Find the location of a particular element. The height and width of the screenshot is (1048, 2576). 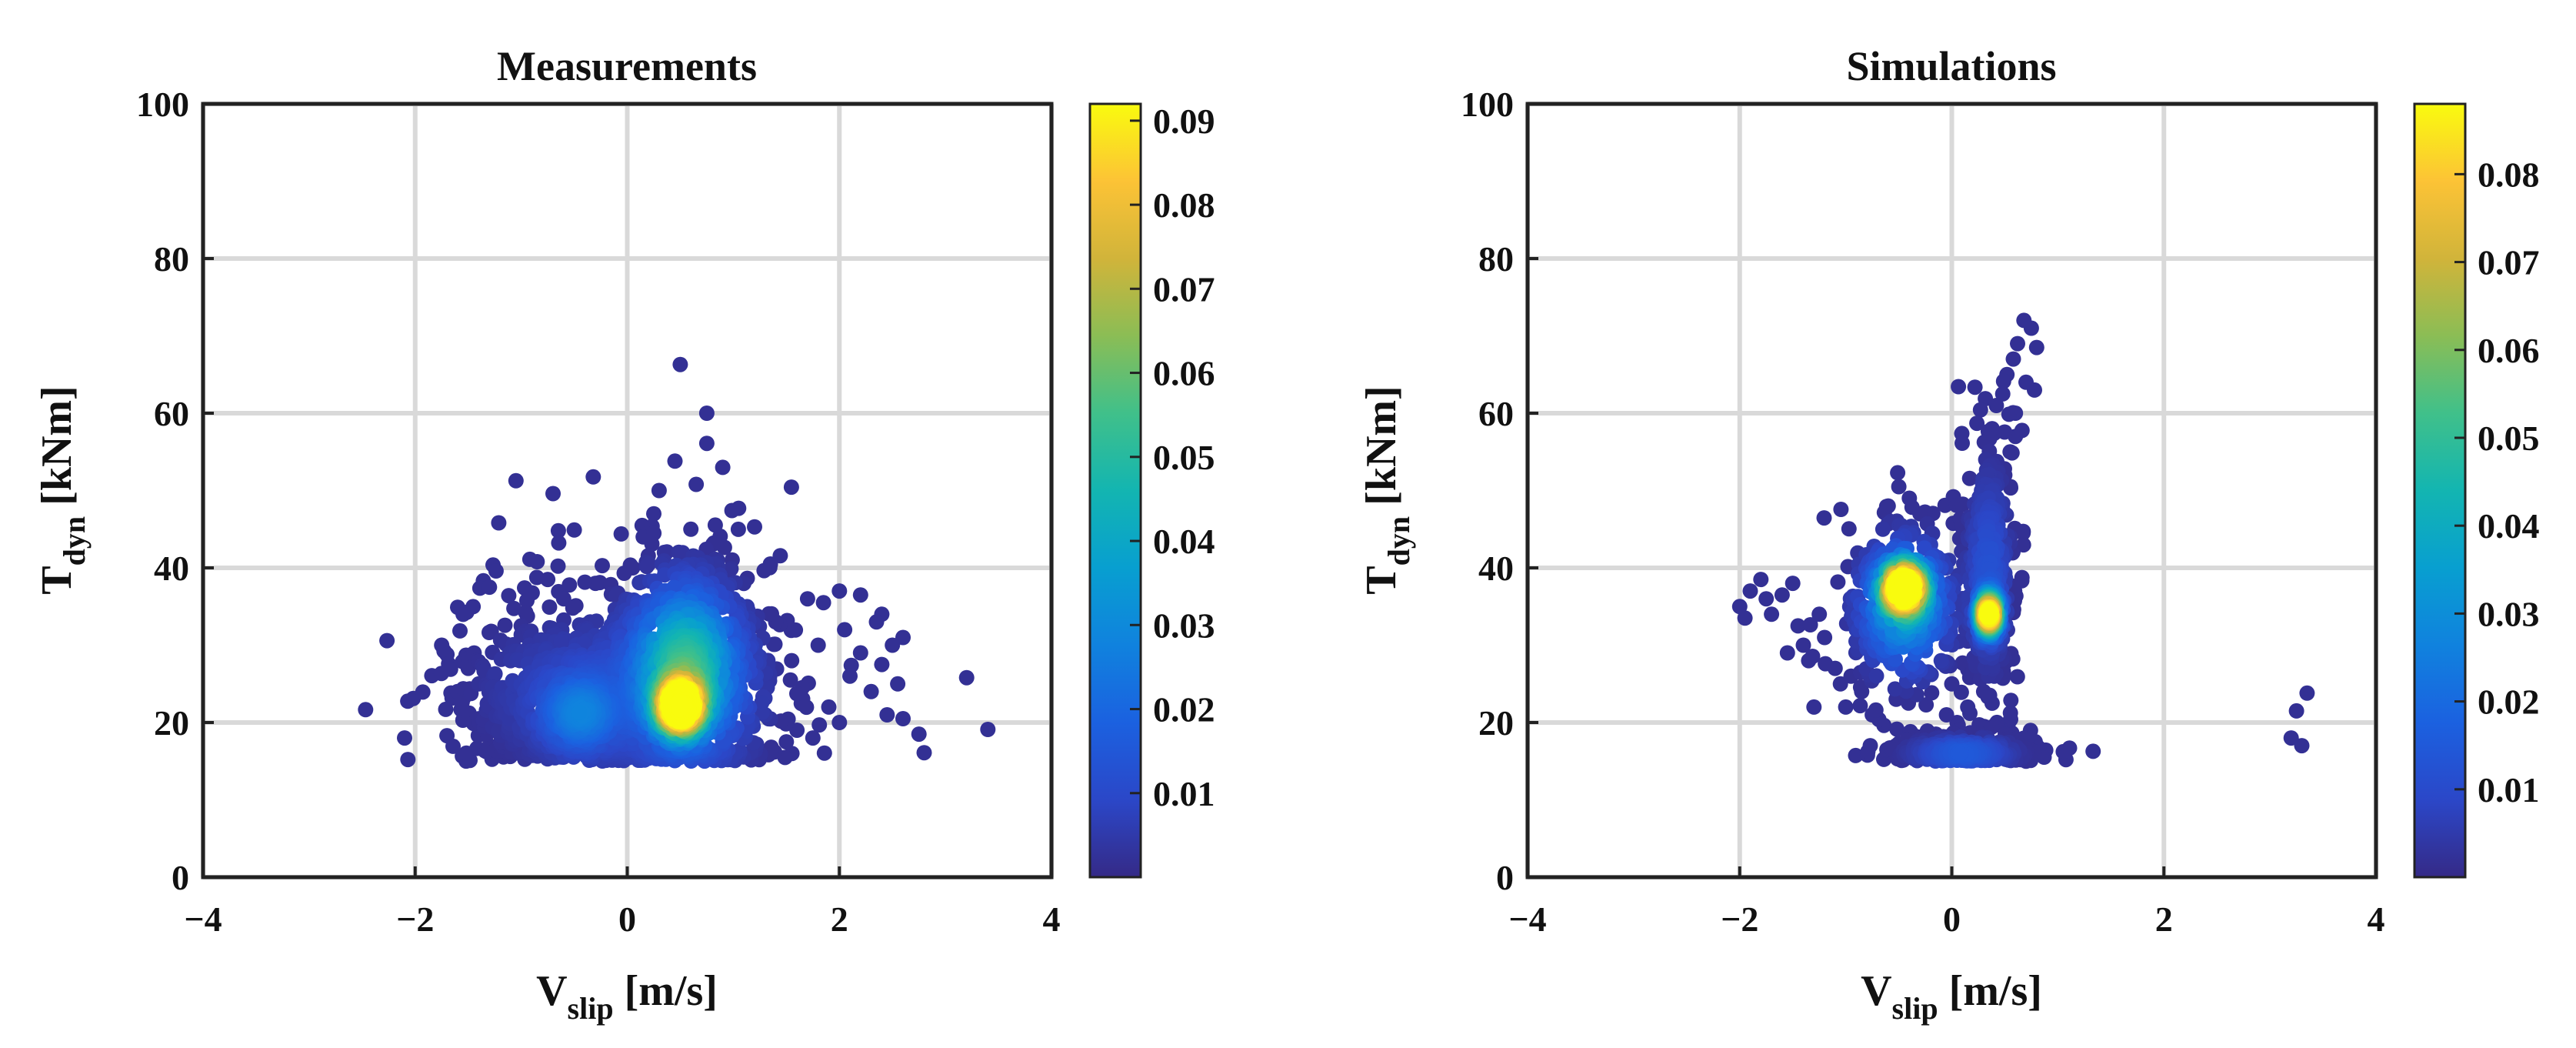

y-tick-label: 20 is located at coordinates (171, 723).